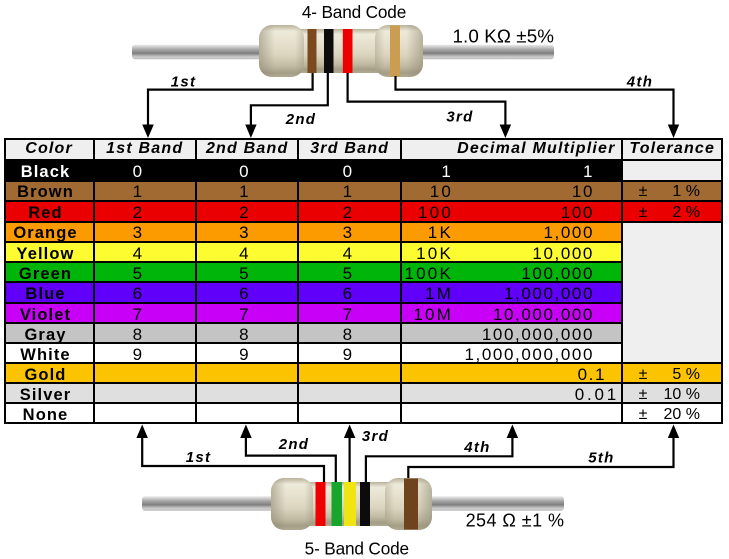 The height and width of the screenshot is (559, 729). I want to click on svg-text: 254 Ω ±1 %, so click(515, 521).